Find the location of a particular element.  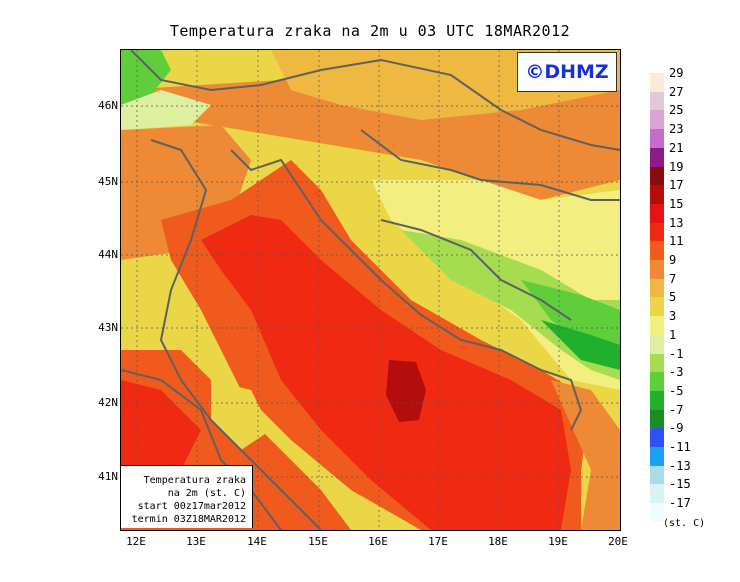

legend-label: 19 is located at coordinates (676, 166).